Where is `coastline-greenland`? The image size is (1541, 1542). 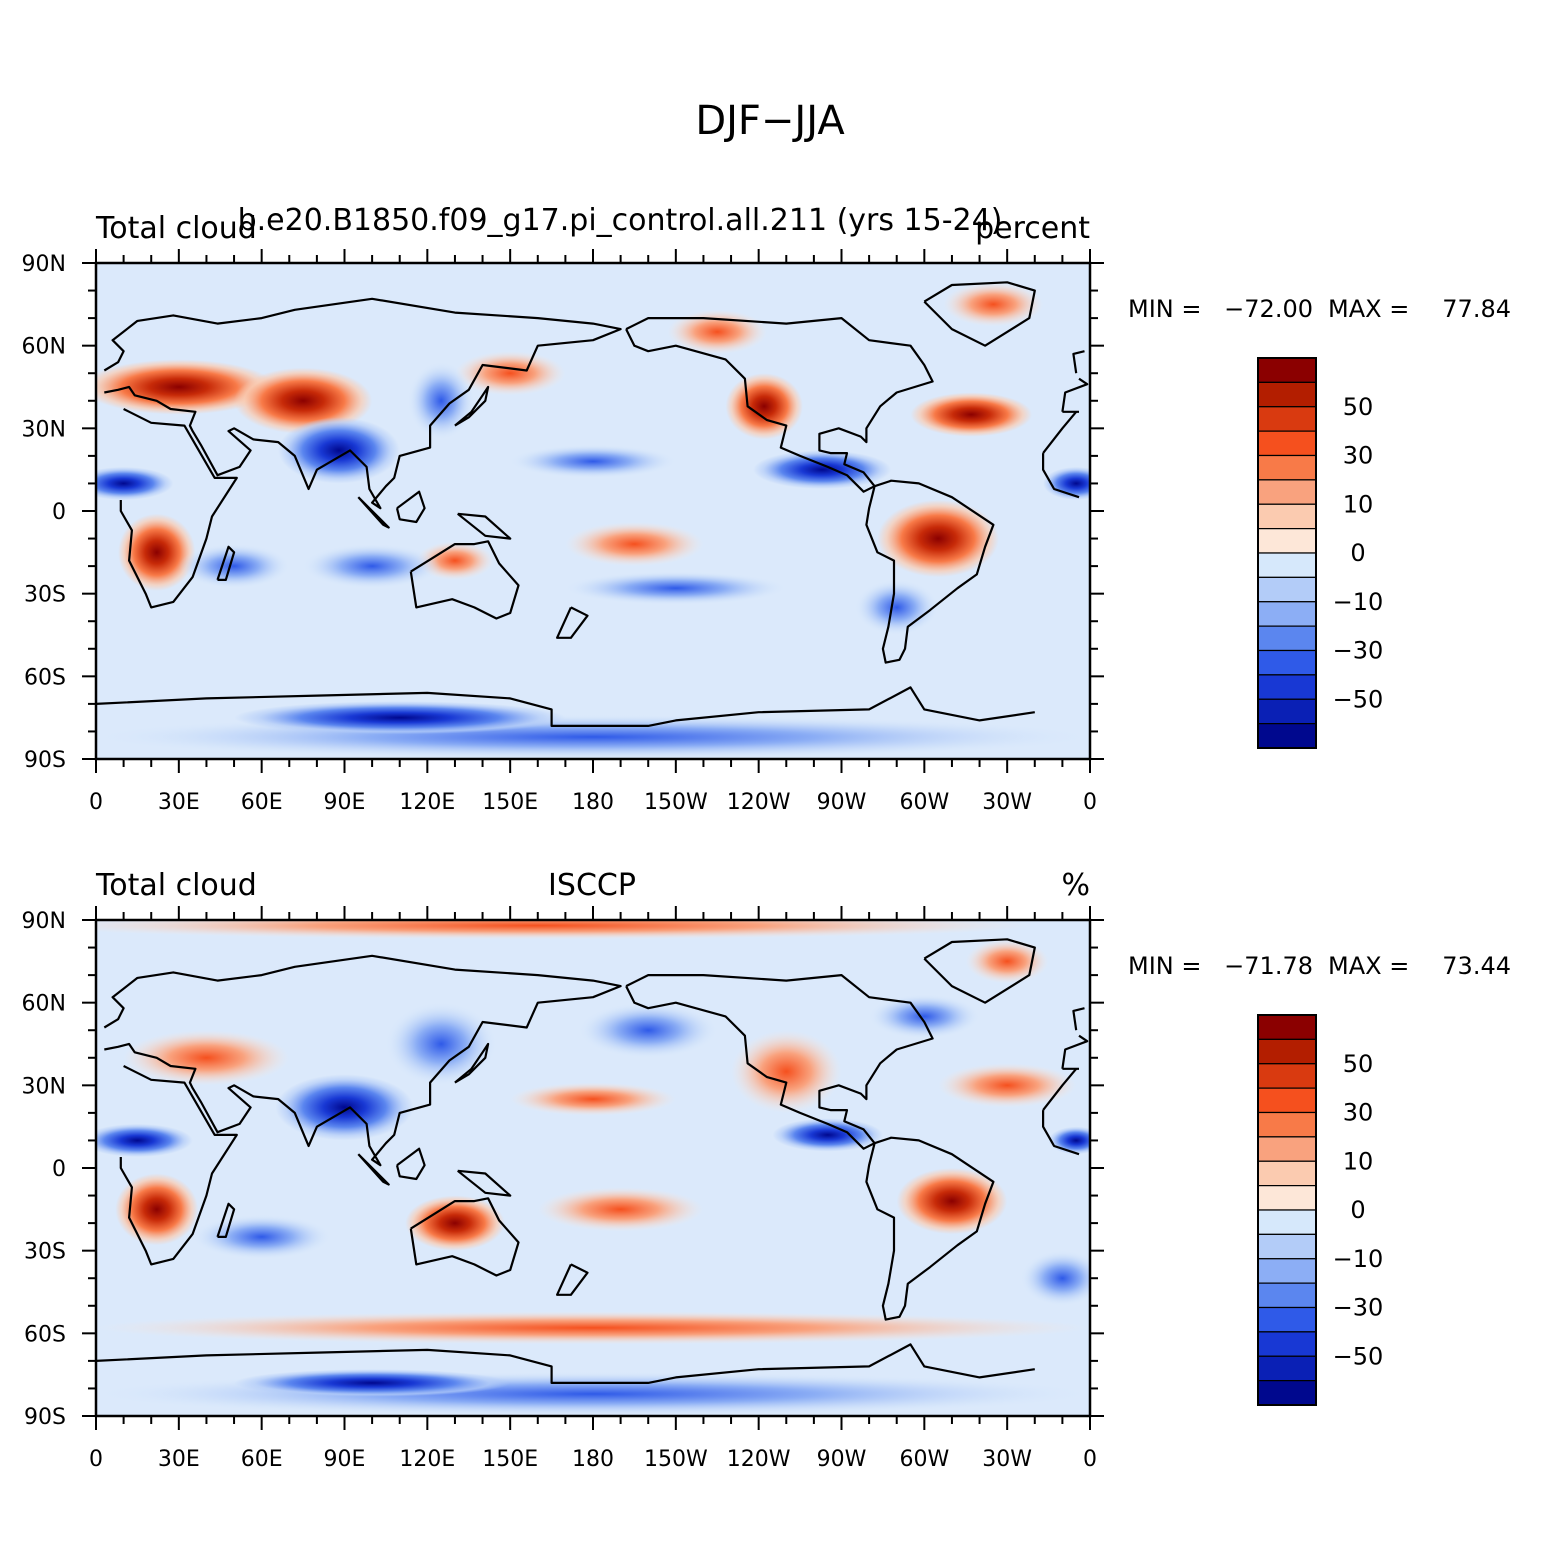
coastline-greenland is located at coordinates (979, 971).